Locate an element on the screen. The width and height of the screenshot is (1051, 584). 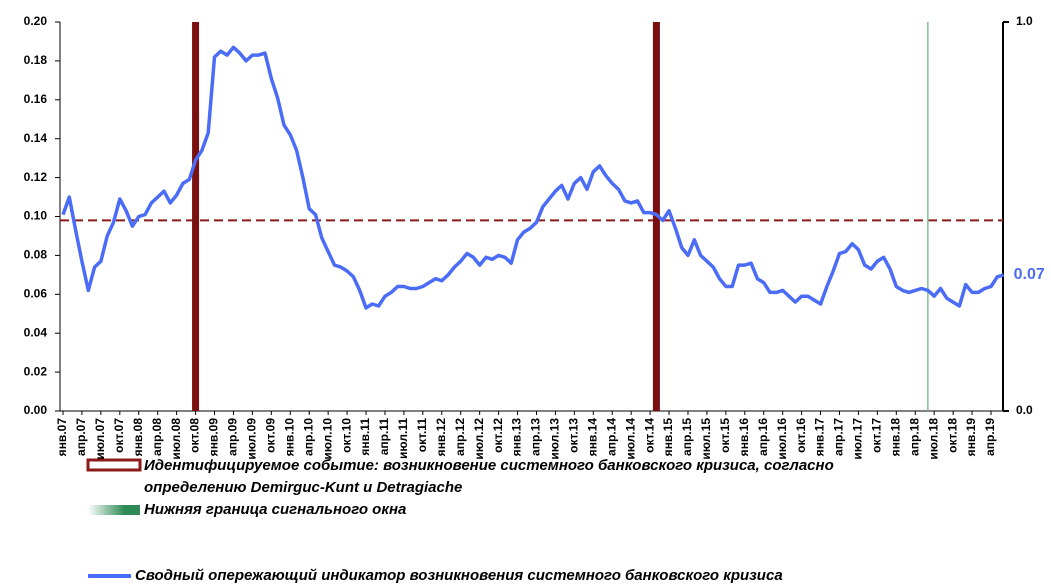
x-tick-label: апр.12 is located at coordinates (460, 437).